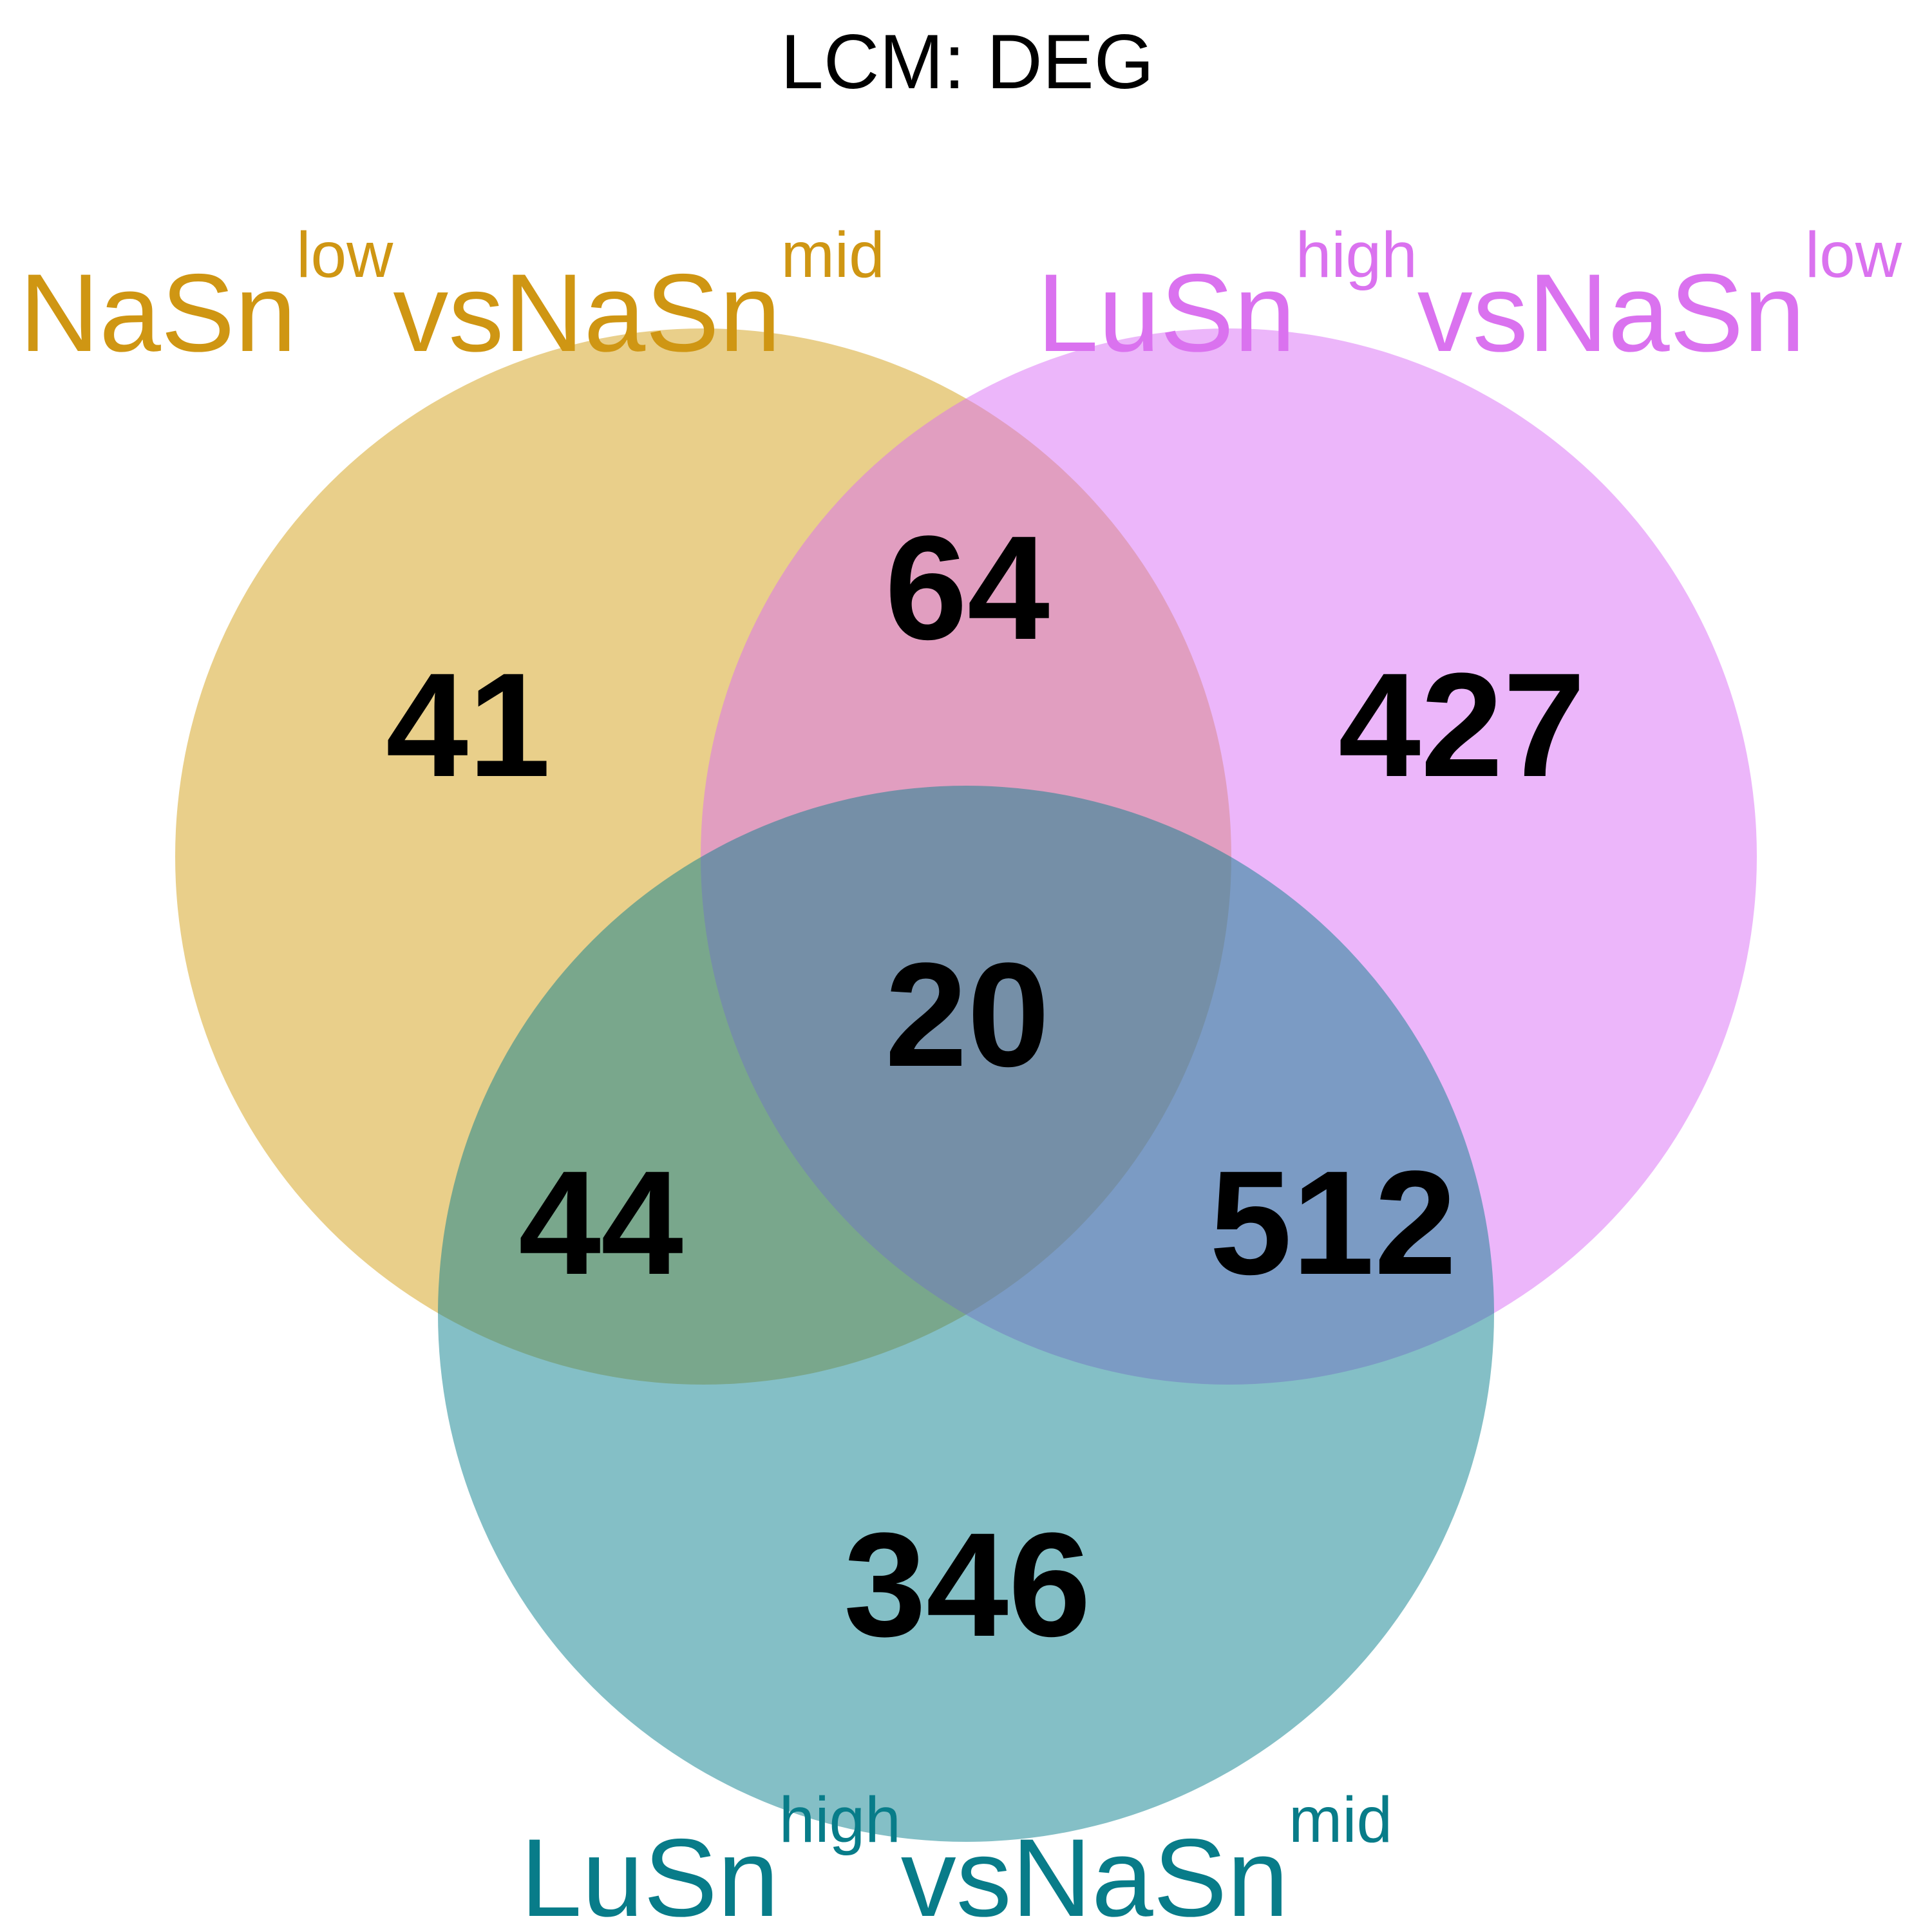 The width and height of the screenshot is (1932, 1932). Describe the element at coordinates (157, 313) in the screenshot. I see `set-a-label-part1: NaSn` at that location.